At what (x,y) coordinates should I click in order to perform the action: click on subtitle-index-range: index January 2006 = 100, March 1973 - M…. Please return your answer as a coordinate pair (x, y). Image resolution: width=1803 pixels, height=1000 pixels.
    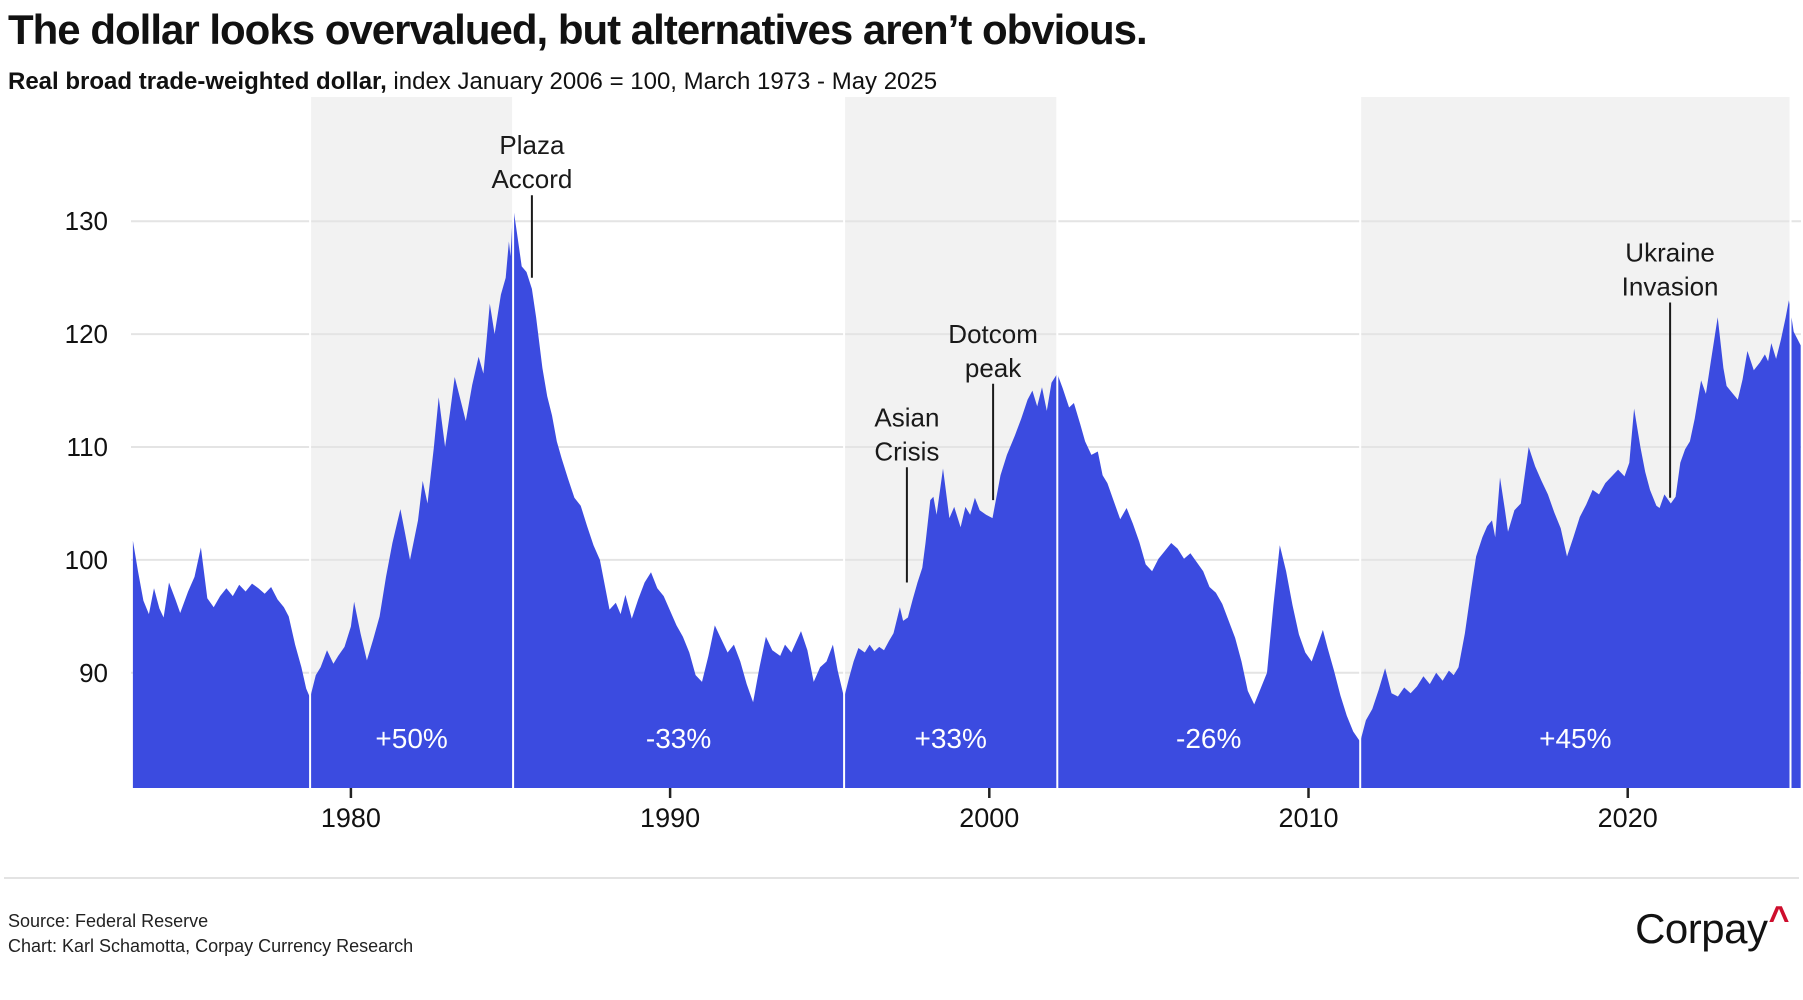
    Looking at the image, I should click on (662, 81).